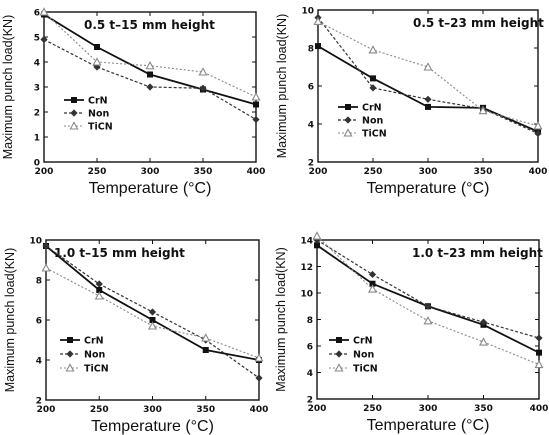 This screenshot has width=549, height=435. I want to click on y-tick-label: 10, so click(307, 12).